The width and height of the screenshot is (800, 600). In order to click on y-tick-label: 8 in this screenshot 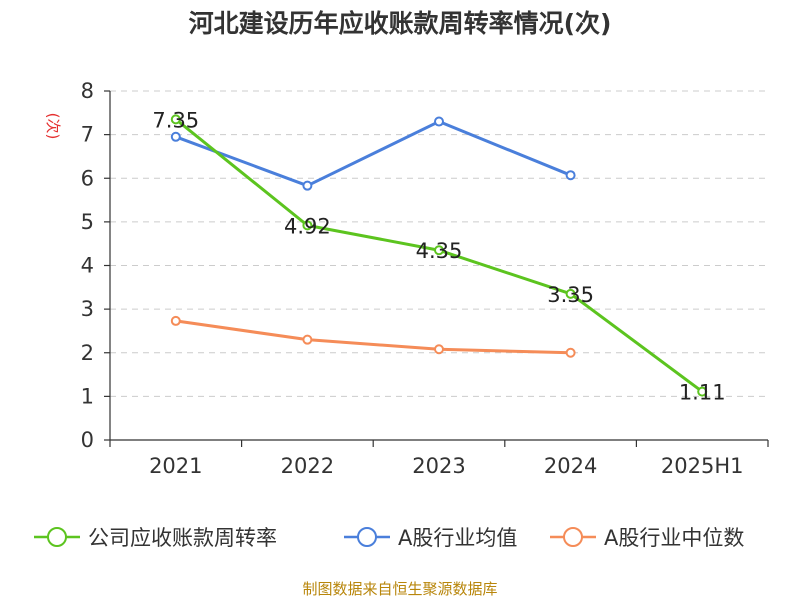, I will do `click(87, 91)`.